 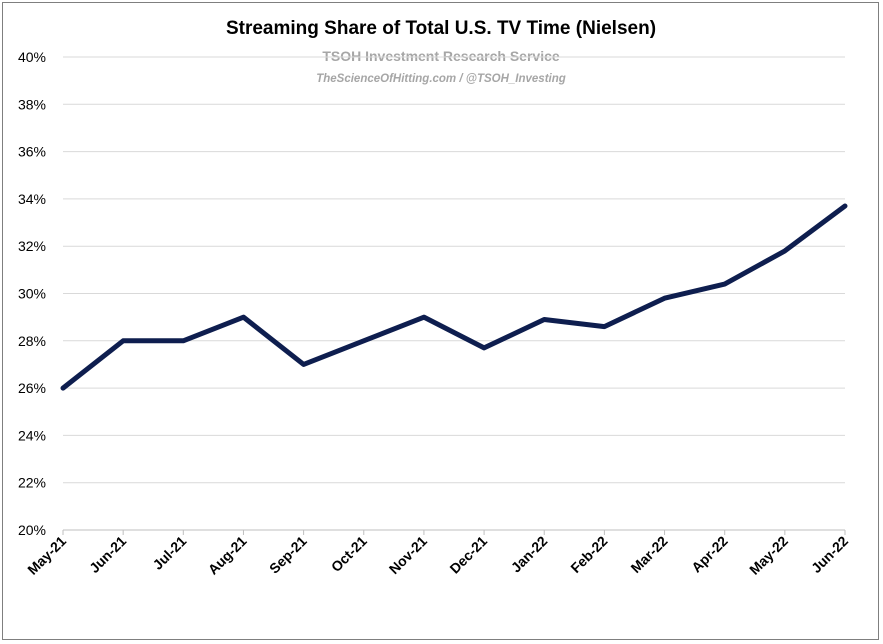 What do you see at coordinates (441, 56) in the screenshot?
I see `watermark-line-1: TSOH Investment Research Service` at bounding box center [441, 56].